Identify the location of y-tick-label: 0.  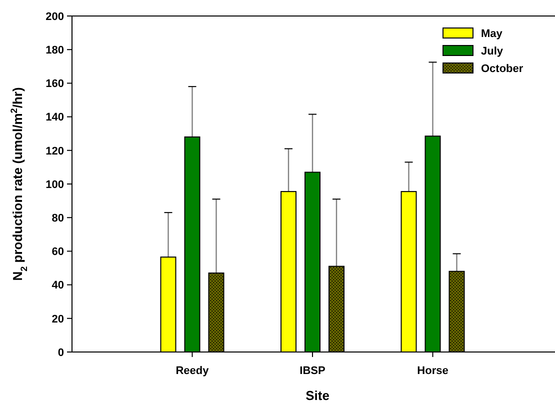
(61, 352).